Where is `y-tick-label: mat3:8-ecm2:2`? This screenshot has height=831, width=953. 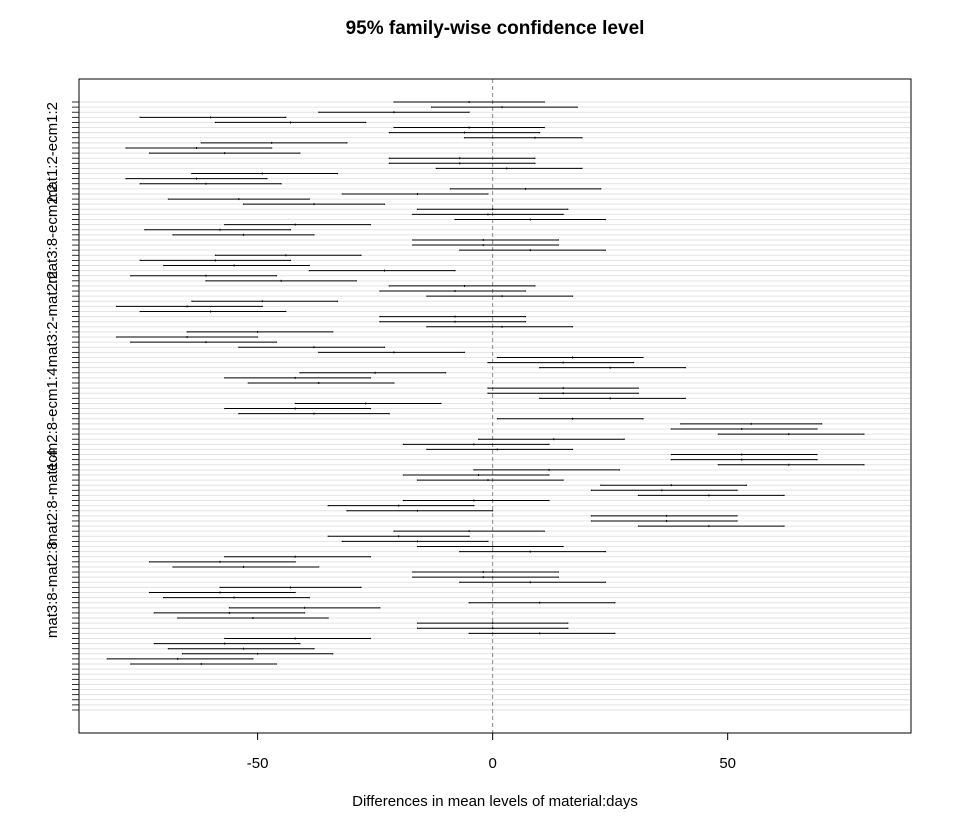
y-tick-label: mat3:8-ecm2:2 is located at coordinates (52, 234).